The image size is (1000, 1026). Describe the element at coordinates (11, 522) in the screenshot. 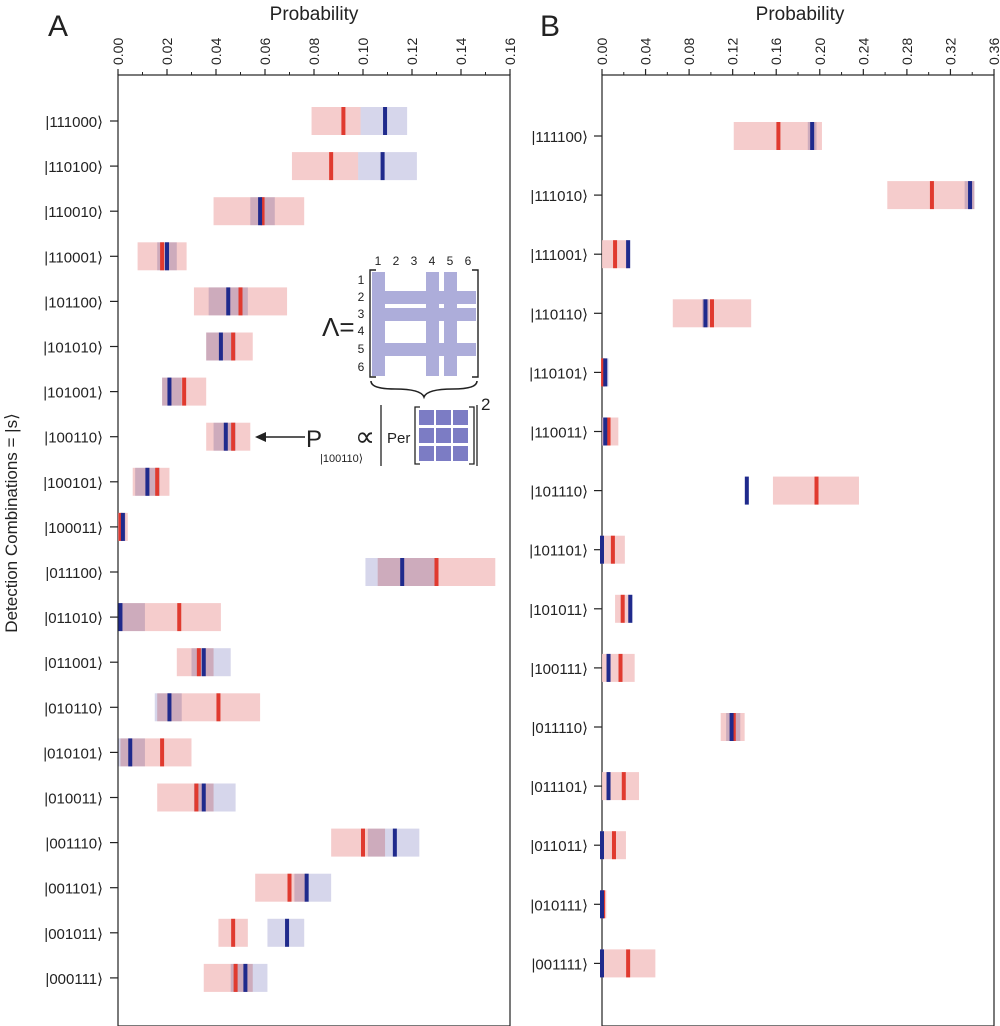

I see `y-axis-label: Detection Combinations = |s⟩` at that location.